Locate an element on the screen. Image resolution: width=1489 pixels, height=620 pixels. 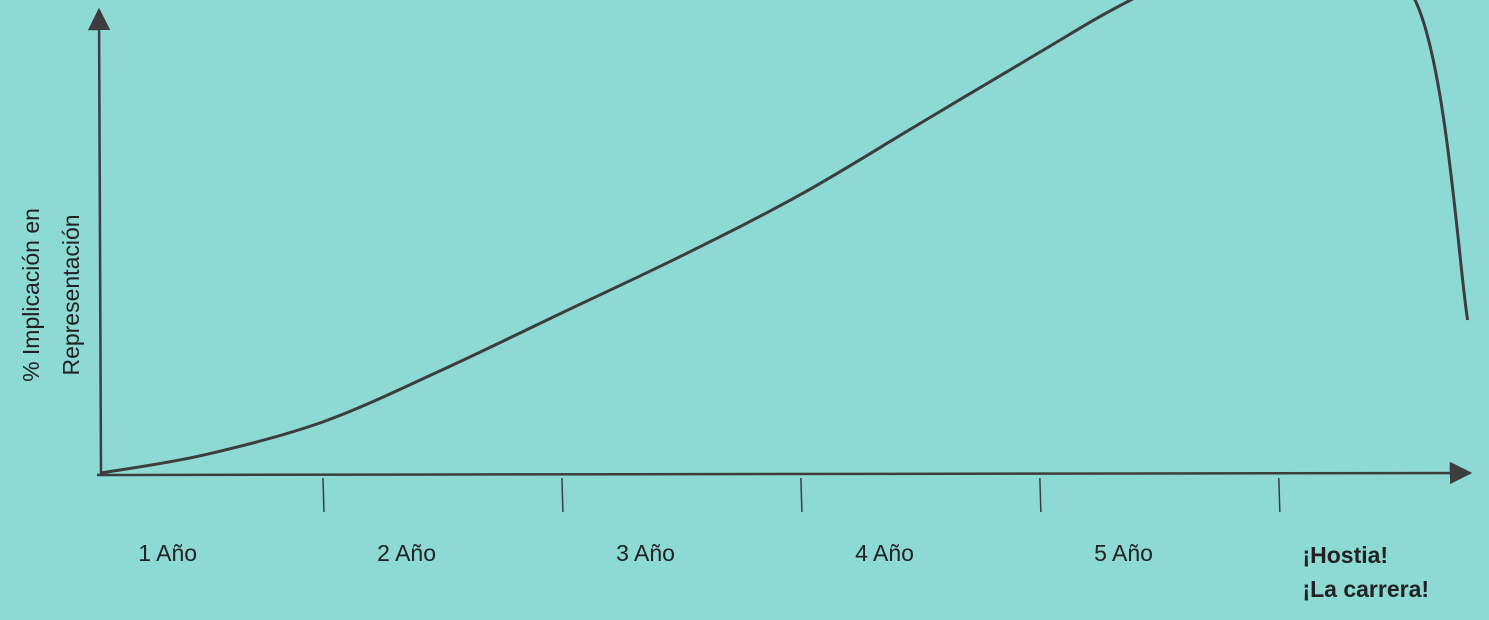
x-category-label: ¡La carrera! is located at coordinates (1365, 589).